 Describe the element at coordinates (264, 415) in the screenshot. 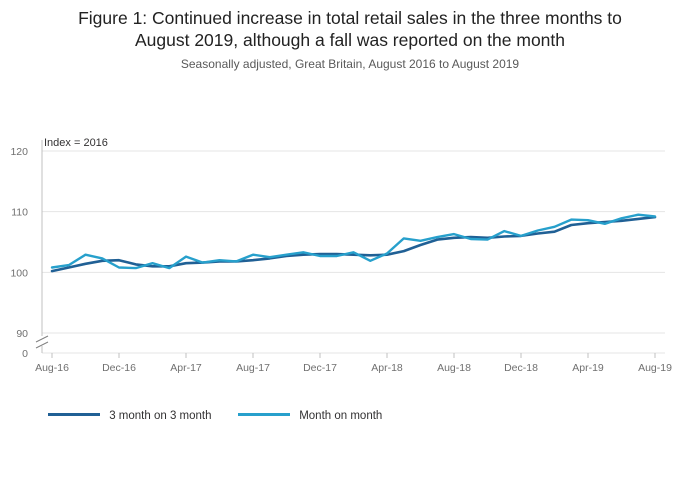

I see `legend-swatch-month-on-month` at that location.